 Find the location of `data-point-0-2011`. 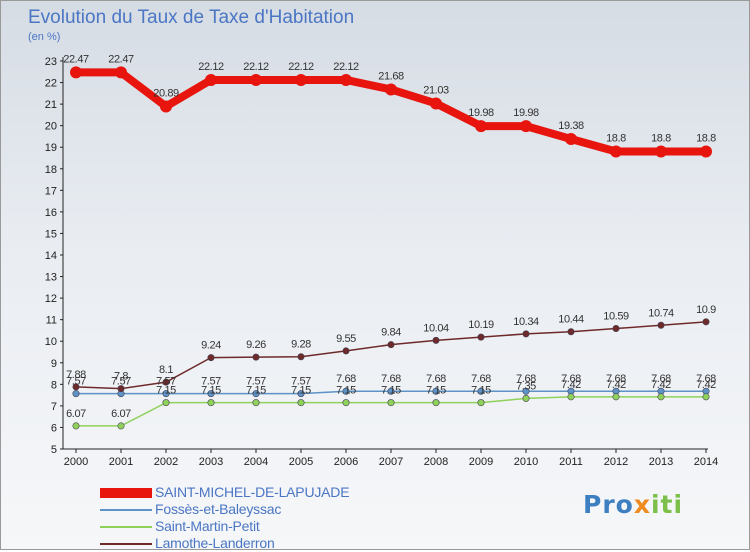

data-point-0-2011 is located at coordinates (571, 139).